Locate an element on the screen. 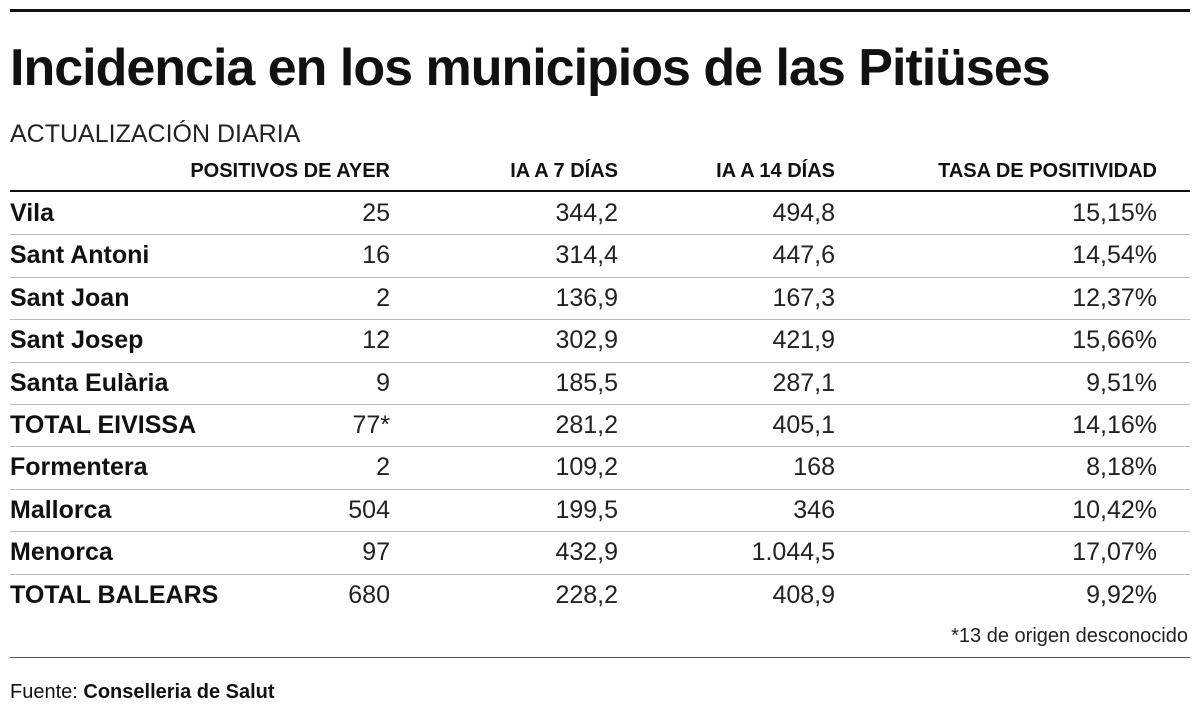 This screenshot has width=1200, height=719. row-name: Sant Joan is located at coordinates (70, 297).